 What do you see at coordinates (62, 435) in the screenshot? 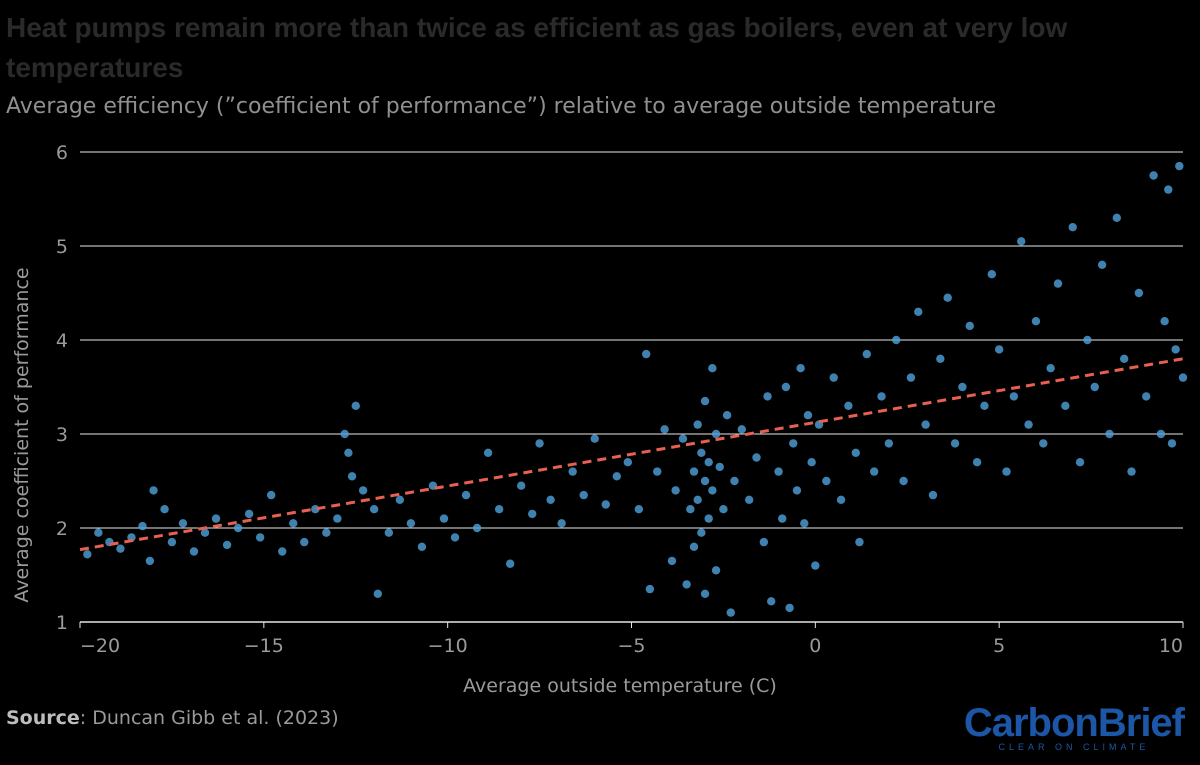
I see `y-tick-label: 3` at bounding box center [62, 435].